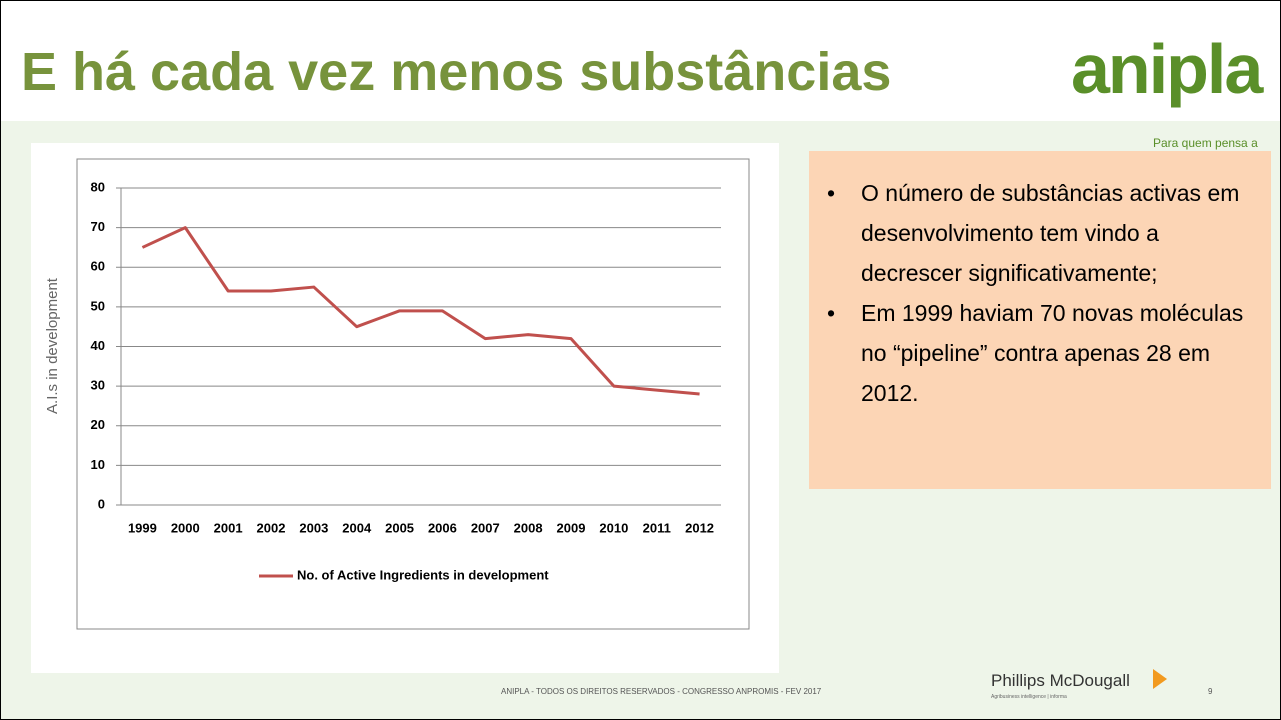 The image size is (1281, 720). Describe the element at coordinates (485, 527) in the screenshot. I see `x-tick-label: 2007` at that location.